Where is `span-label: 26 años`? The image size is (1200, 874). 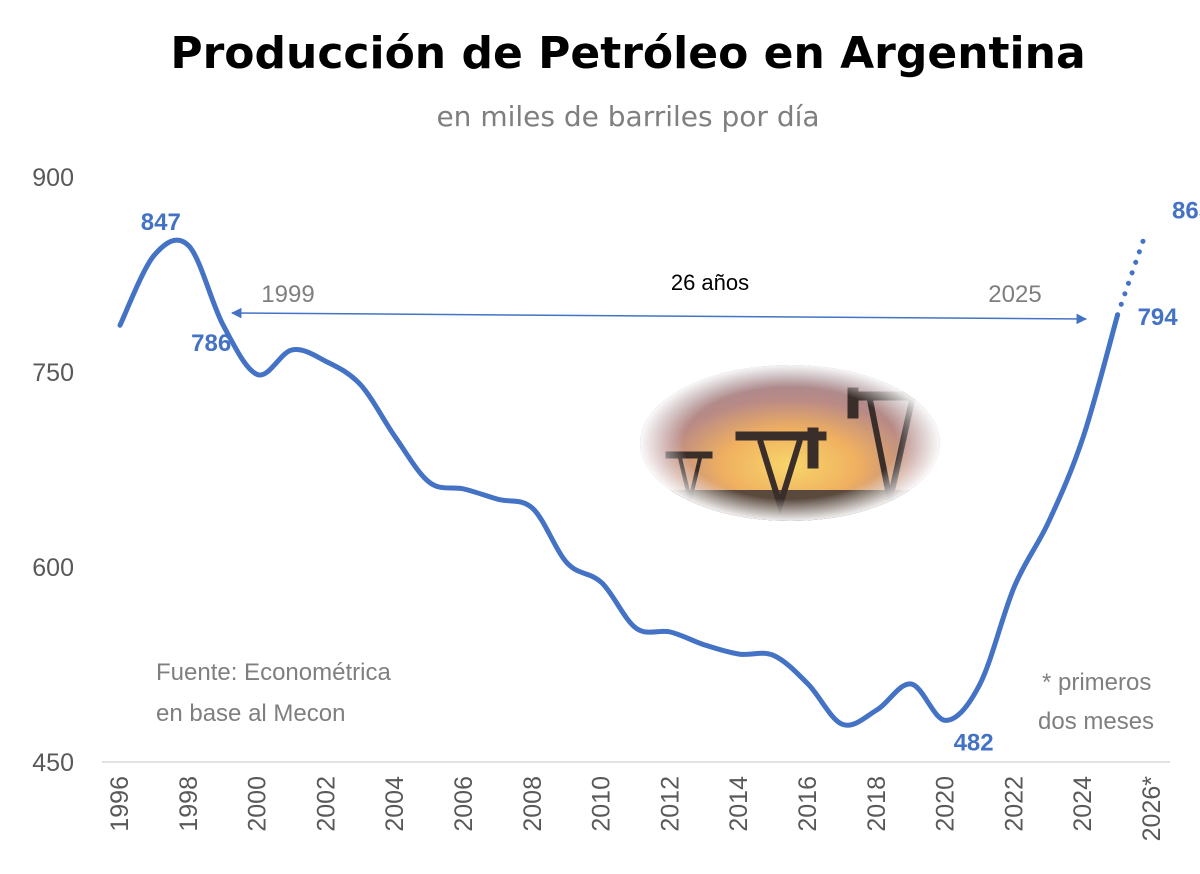
span-label: 26 años is located at coordinates (710, 282).